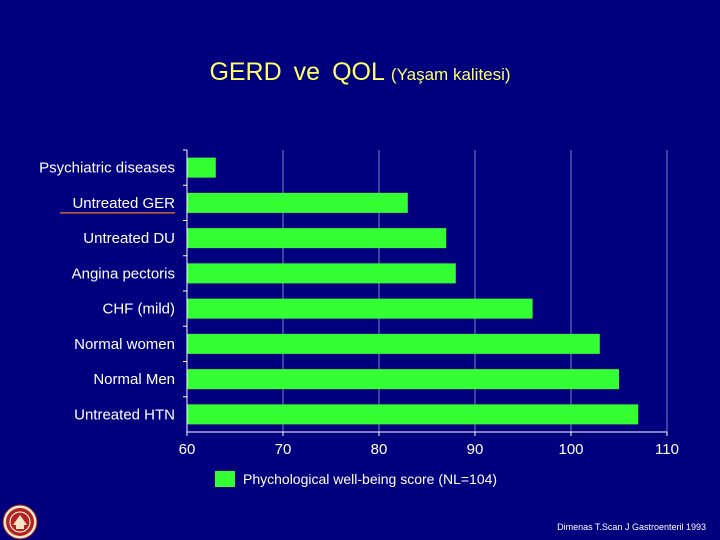  I want to click on university-seal-icon, so click(20, 522).